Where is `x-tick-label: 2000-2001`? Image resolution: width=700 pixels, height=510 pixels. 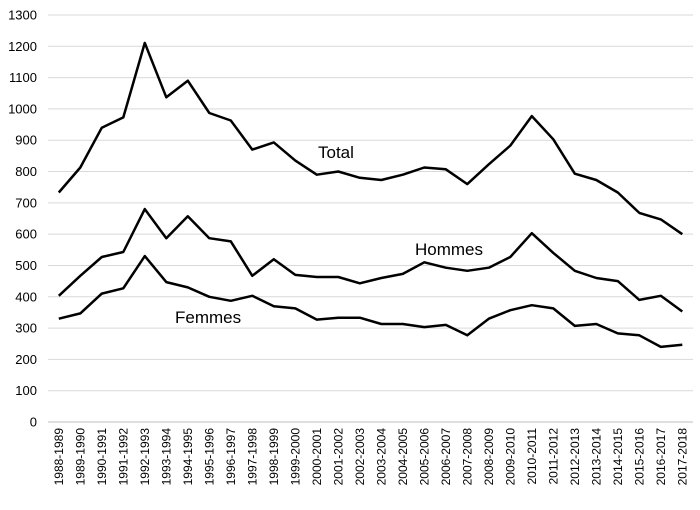 x-tick-label: 2000-2001 is located at coordinates (317, 457).